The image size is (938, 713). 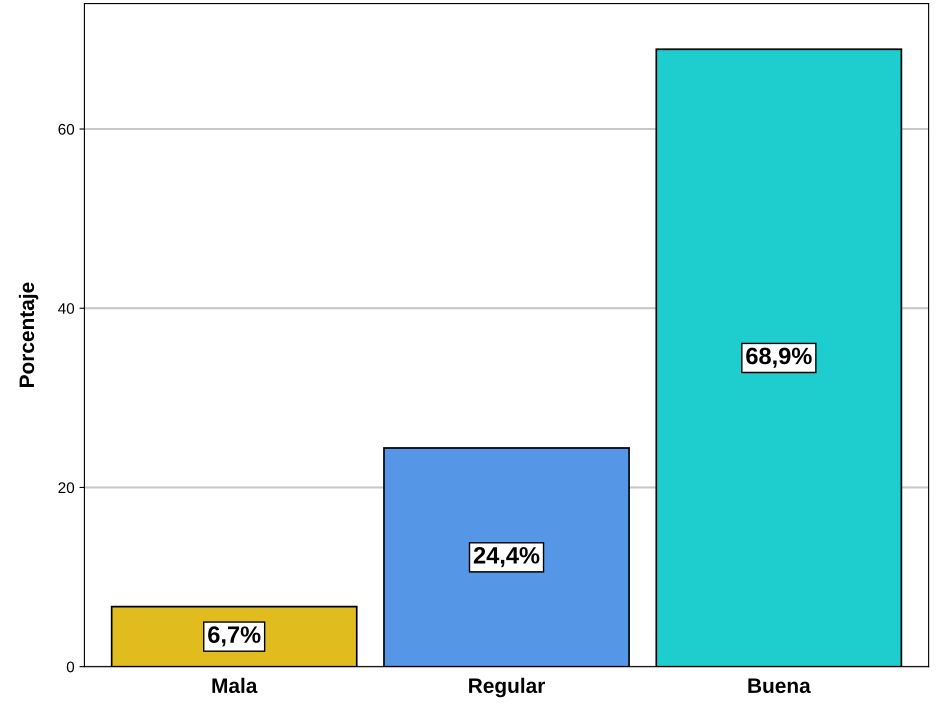 What do you see at coordinates (234, 636) in the screenshot?
I see `data-label: 6,7%` at bounding box center [234, 636].